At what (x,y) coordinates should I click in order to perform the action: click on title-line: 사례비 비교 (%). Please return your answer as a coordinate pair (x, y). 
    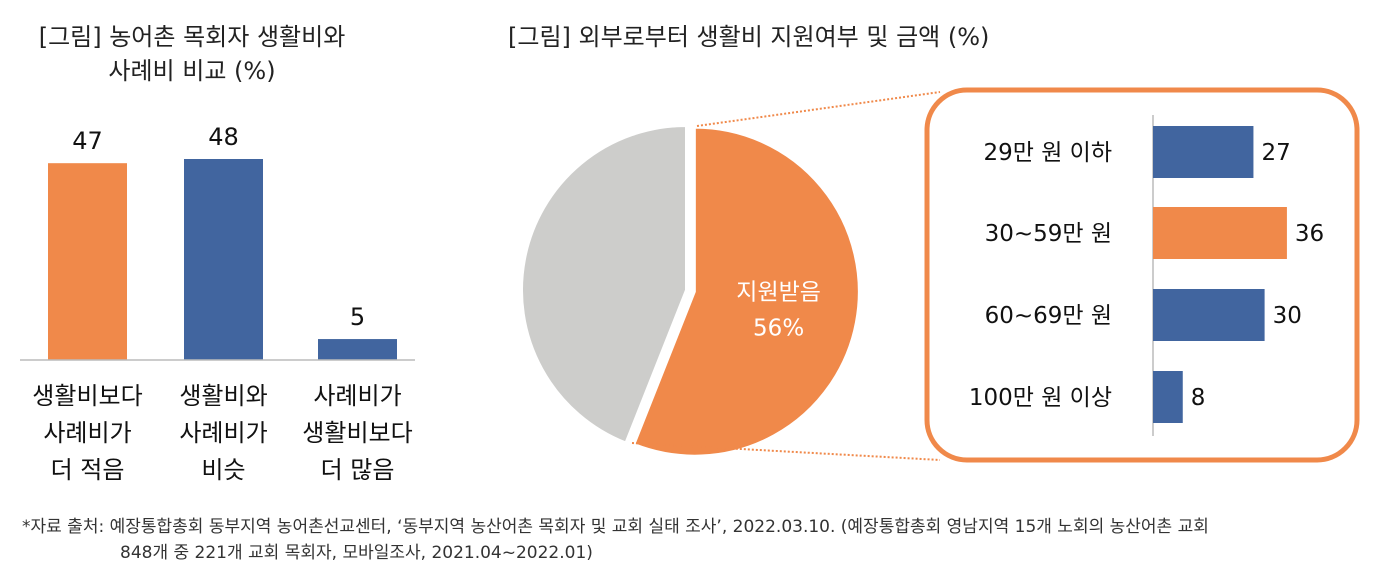
    Looking at the image, I should click on (192, 71).